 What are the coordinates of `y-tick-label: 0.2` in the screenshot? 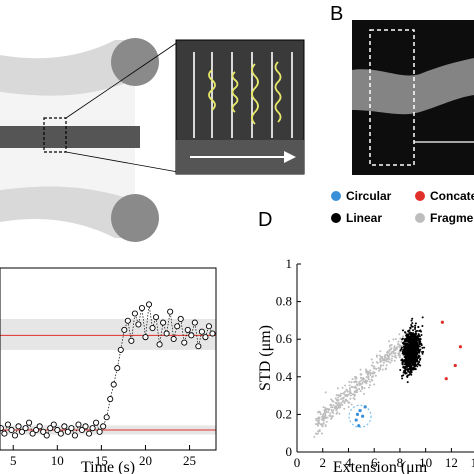 It's located at (284, 413).